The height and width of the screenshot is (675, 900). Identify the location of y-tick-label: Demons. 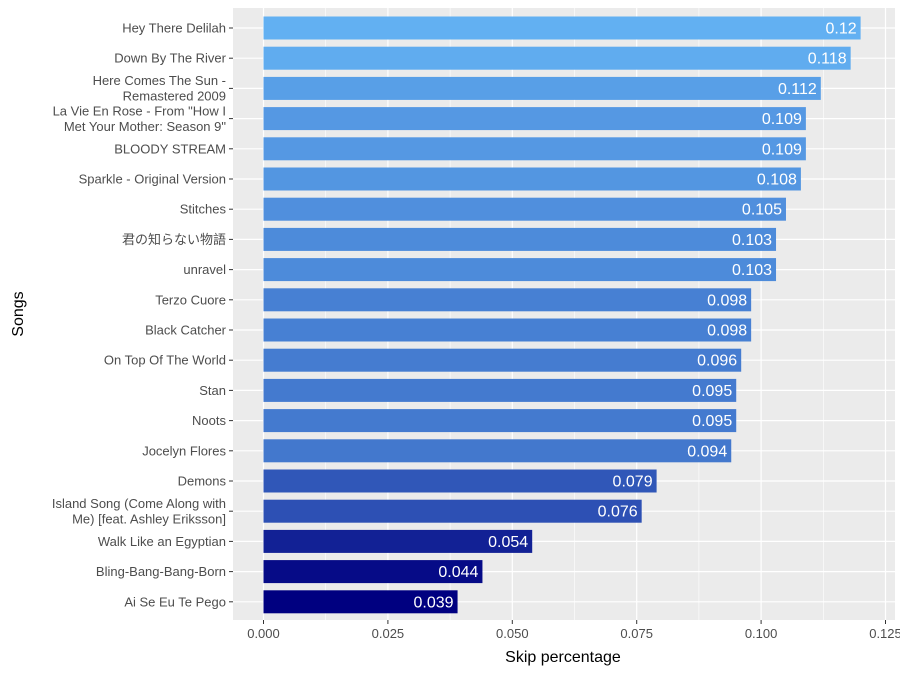
(202, 481).